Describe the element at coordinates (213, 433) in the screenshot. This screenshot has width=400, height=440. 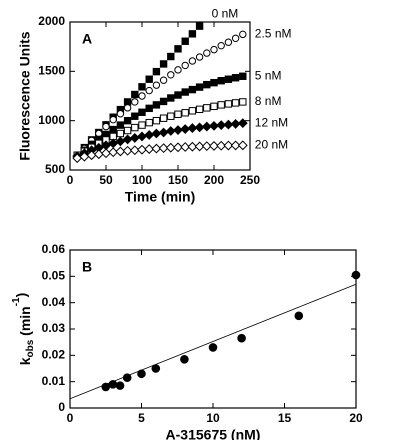
I see `x-axis-title: A-315675 (nM)` at that location.